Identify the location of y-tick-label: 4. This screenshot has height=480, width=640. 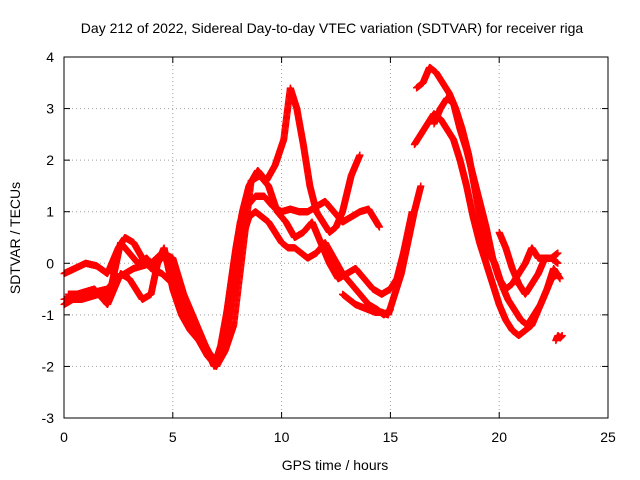
(50, 57).